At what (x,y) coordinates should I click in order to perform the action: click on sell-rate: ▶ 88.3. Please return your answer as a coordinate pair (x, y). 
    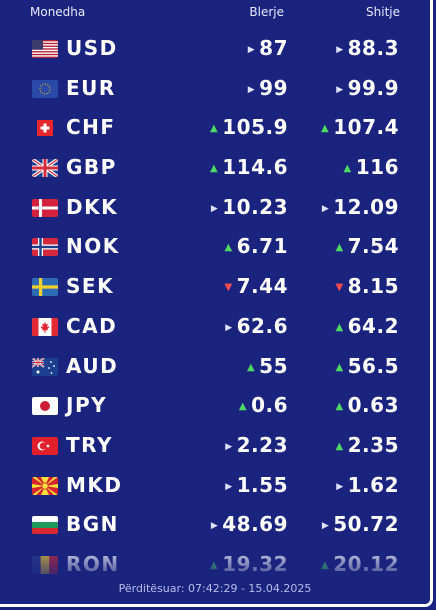
    Looking at the image, I should click on (367, 48).